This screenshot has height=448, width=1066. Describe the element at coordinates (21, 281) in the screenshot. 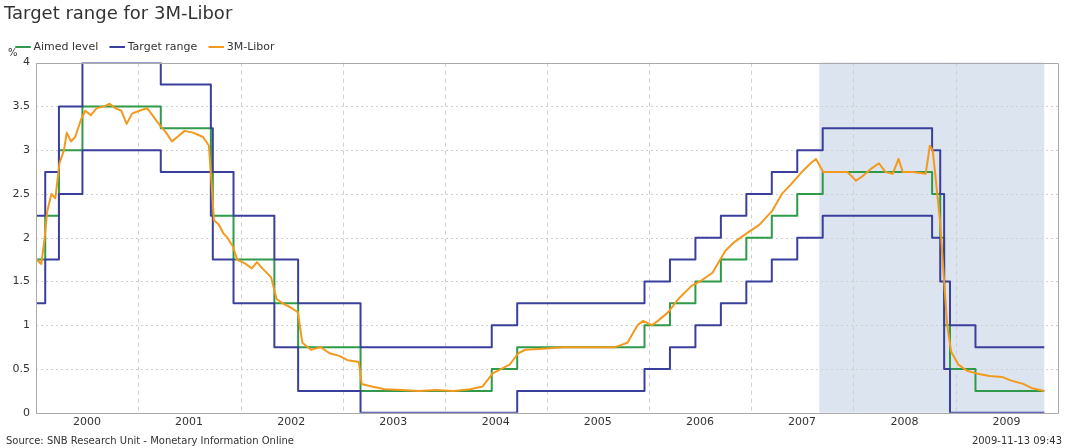

I see `y-tick-label: 1.5` at that location.